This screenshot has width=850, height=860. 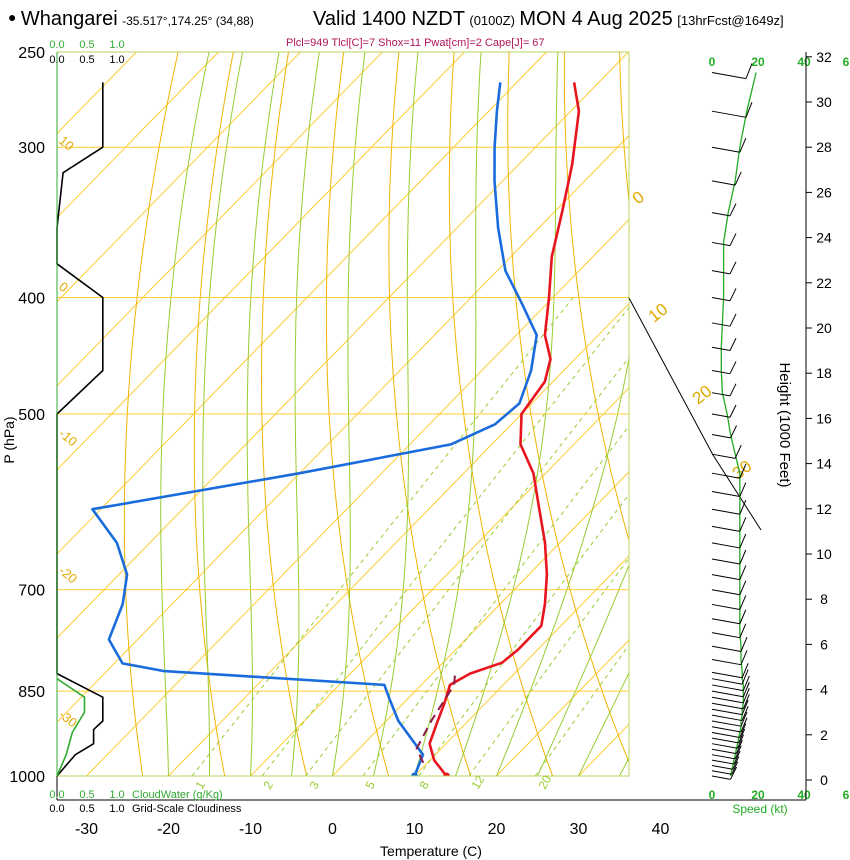 What do you see at coordinates (579, 829) in the screenshot?
I see `temperature-tick-label: 30` at bounding box center [579, 829].